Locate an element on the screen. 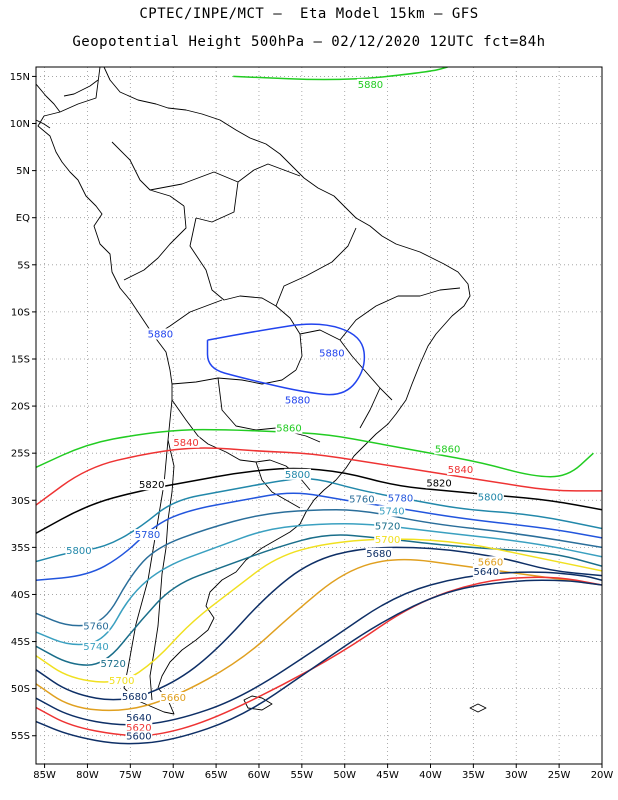 The width and height of the screenshot is (618, 800). lat-tick-label: 15S is located at coordinates (20, 359).